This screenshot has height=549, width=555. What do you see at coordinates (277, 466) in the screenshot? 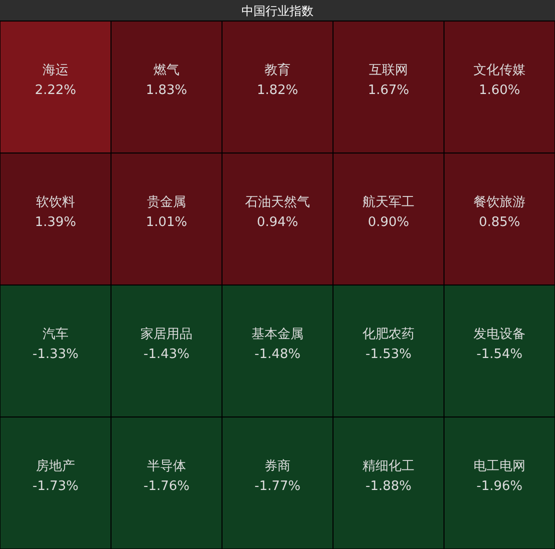
I see `category-label: 券商` at bounding box center [277, 466].